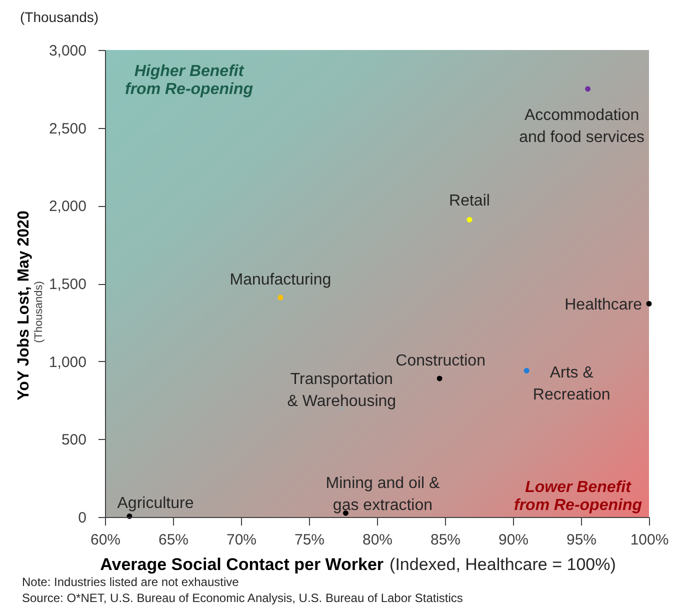 This screenshot has height=605, width=681. What do you see at coordinates (131, 582) in the screenshot?
I see `text: Note: Industries listed are not exhaustive` at bounding box center [131, 582].